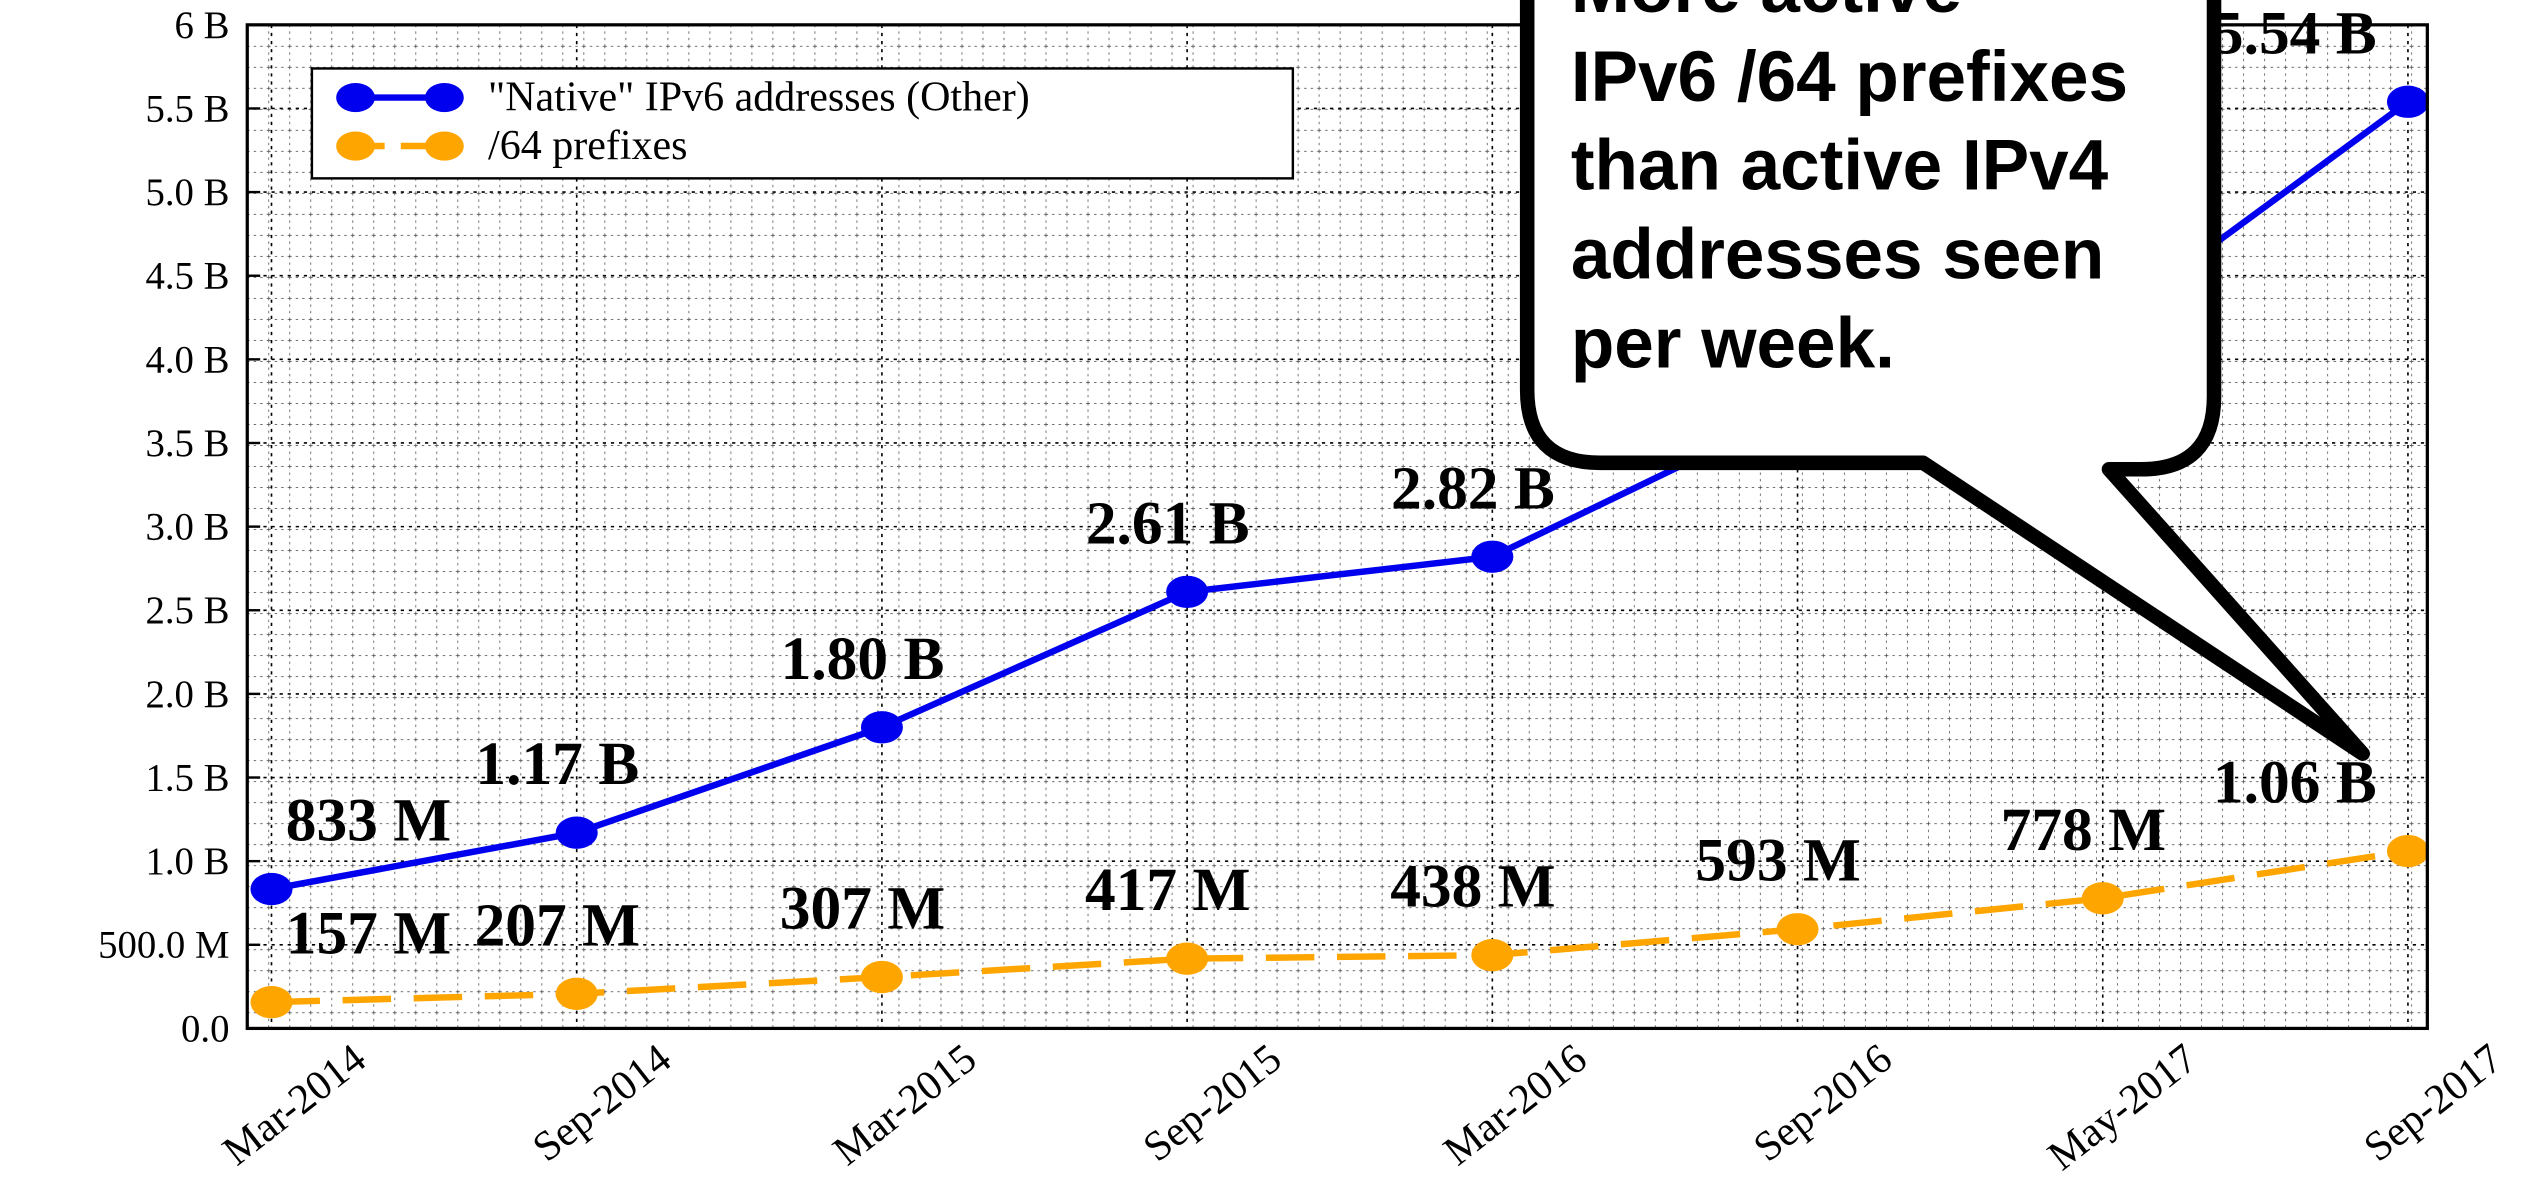 This screenshot has height=1189, width=2534. Describe the element at coordinates (187, 359) in the screenshot. I see `y-tick-label: 4.0 B` at that location.